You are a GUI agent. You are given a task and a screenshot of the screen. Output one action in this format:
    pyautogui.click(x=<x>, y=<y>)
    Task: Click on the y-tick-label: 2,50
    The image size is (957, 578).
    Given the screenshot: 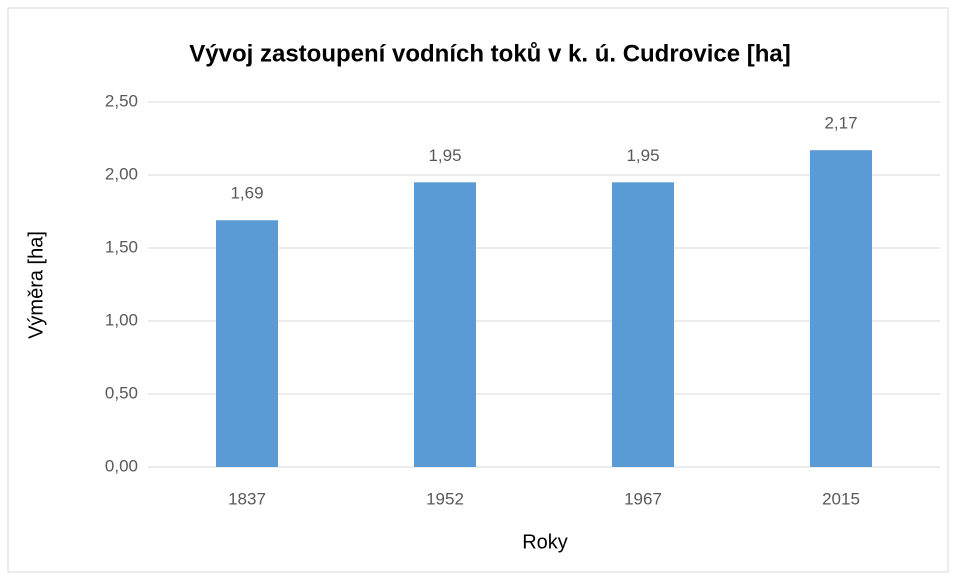 What is the action you would take?
    pyautogui.click(x=121, y=100)
    